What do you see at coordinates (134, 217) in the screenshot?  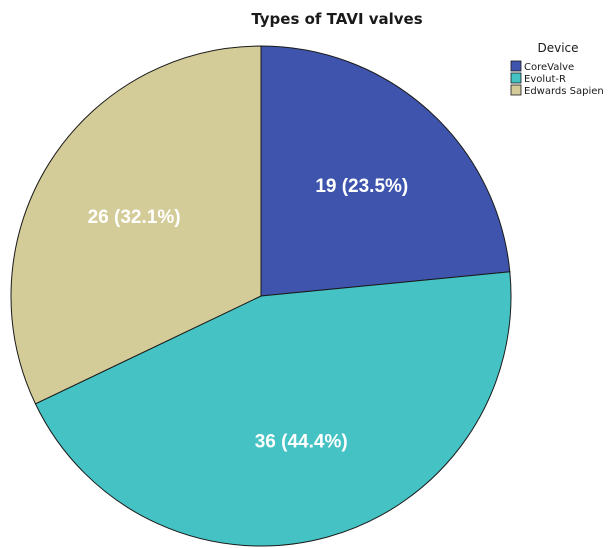 I see `slice-label-edwards-sapien: 26 (32.1%)` at bounding box center [134, 217].